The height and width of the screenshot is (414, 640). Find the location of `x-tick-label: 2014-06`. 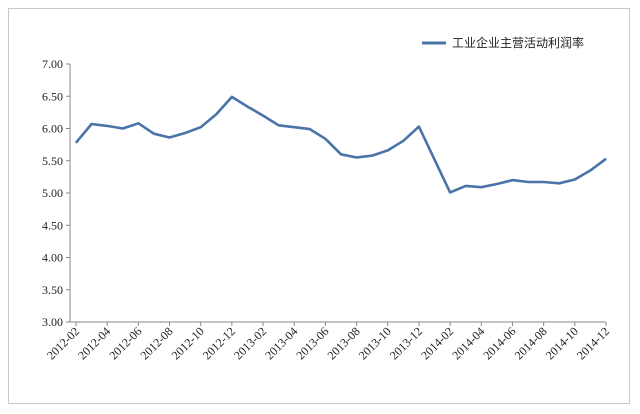

x-tick-label: 2014-06 is located at coordinates (499, 343).